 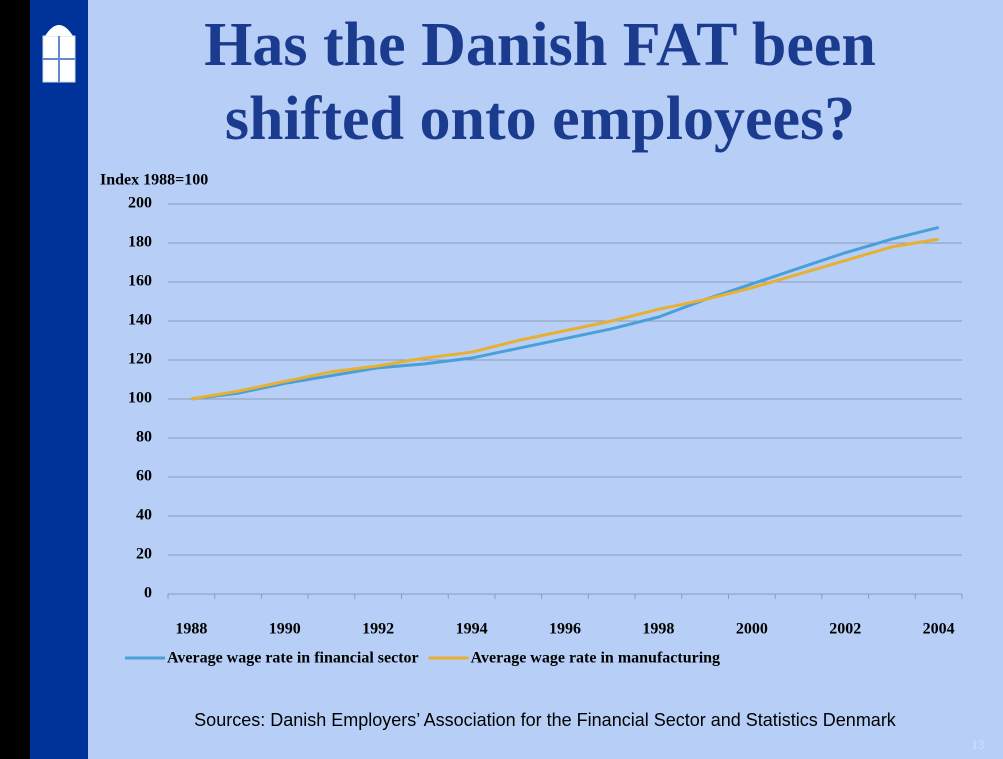 I want to click on y-tick-label: 20, so click(x=144, y=554).